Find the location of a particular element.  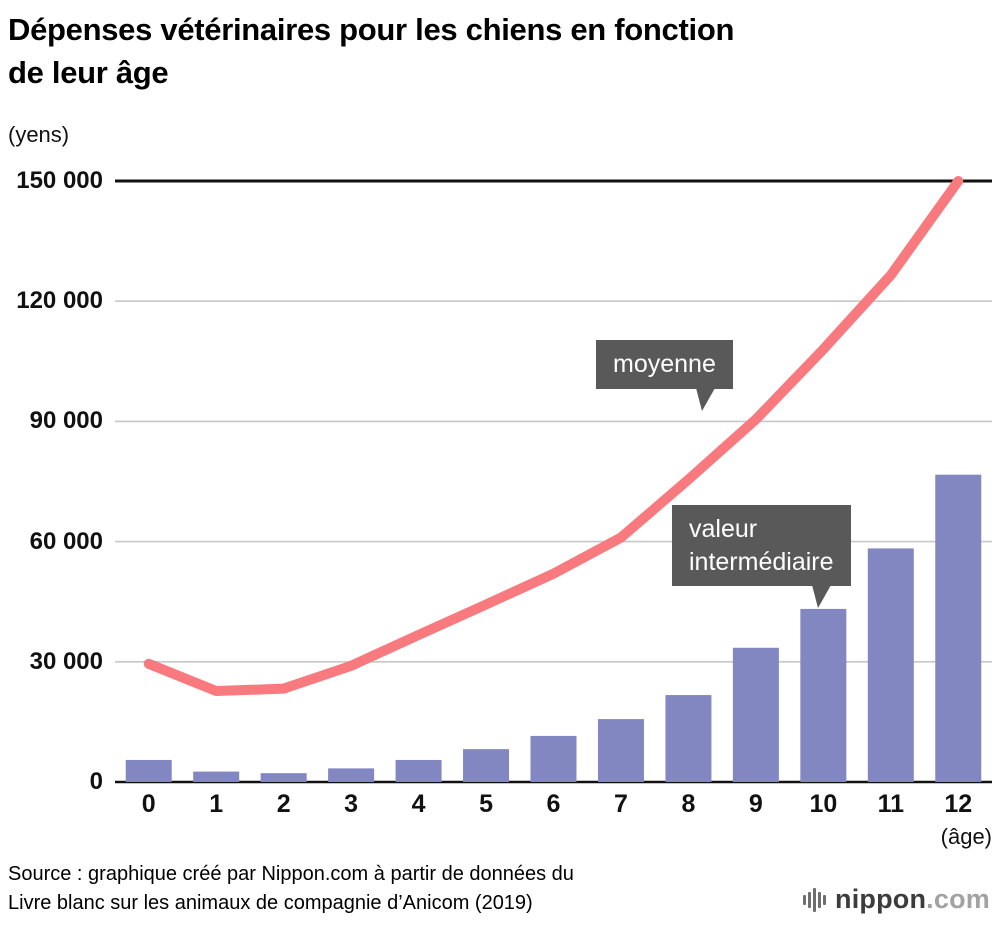

y-tick-label: 30 000 is located at coordinates (66, 661).